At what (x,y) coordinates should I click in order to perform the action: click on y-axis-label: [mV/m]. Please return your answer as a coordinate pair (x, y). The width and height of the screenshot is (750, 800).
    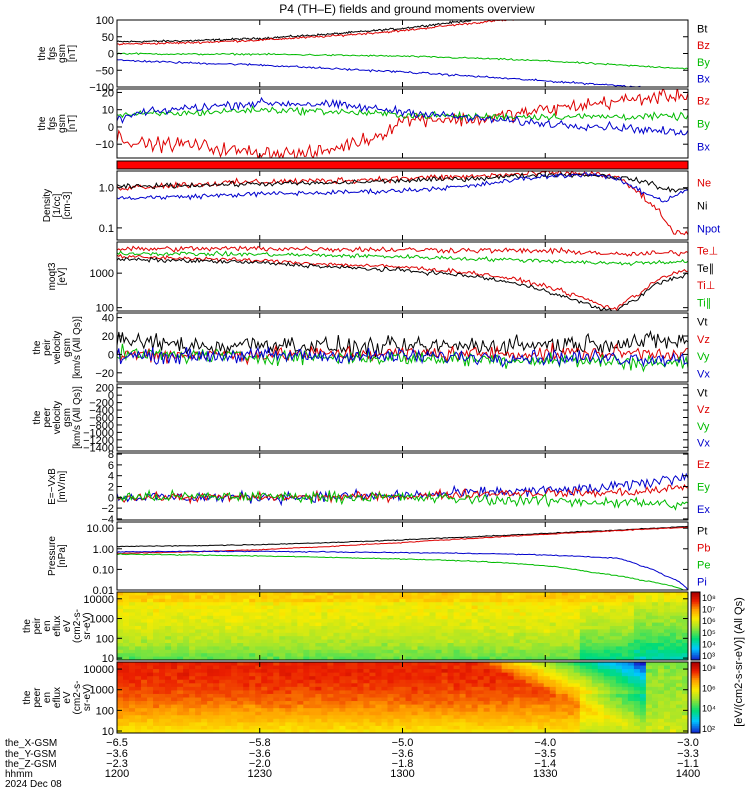
    Looking at the image, I should click on (62, 486).